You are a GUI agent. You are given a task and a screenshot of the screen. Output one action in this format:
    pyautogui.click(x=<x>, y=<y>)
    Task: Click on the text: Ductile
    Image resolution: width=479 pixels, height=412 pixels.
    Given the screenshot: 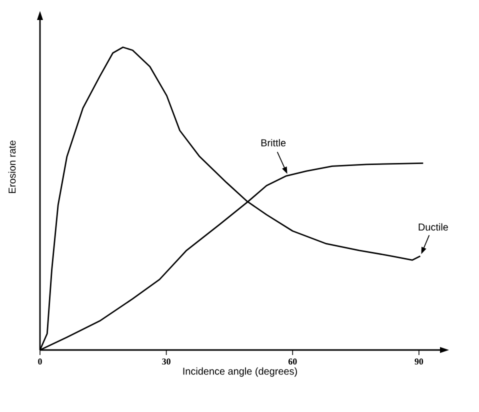 What is the action you would take?
    pyautogui.click(x=433, y=227)
    